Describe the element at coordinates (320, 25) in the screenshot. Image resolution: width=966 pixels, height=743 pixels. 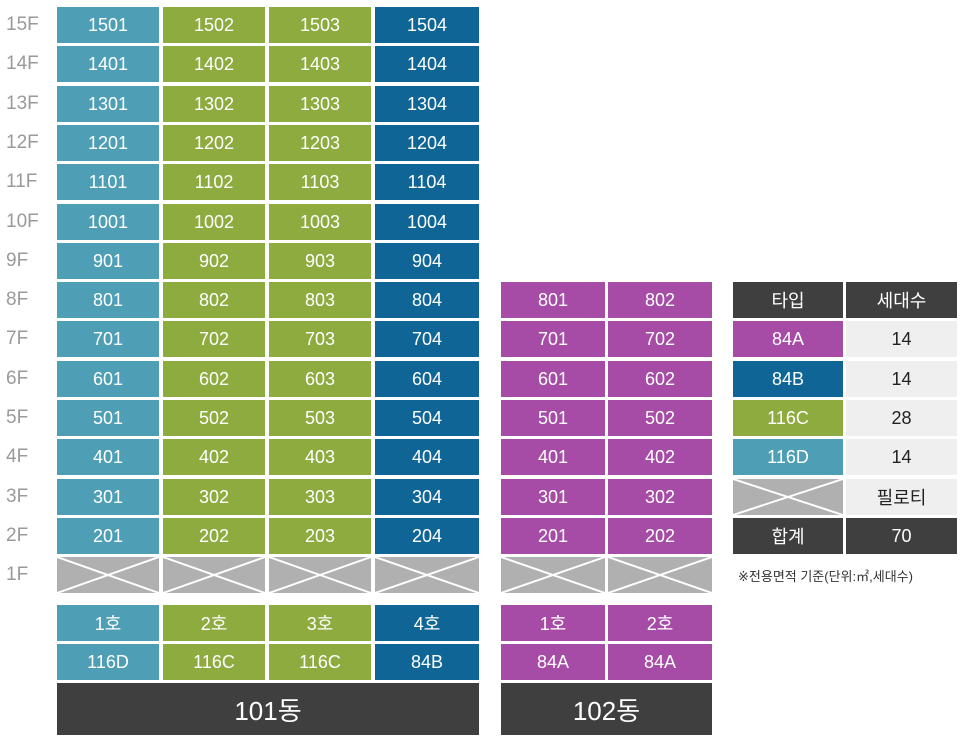
I see `unit-cell: 1503` at that location.